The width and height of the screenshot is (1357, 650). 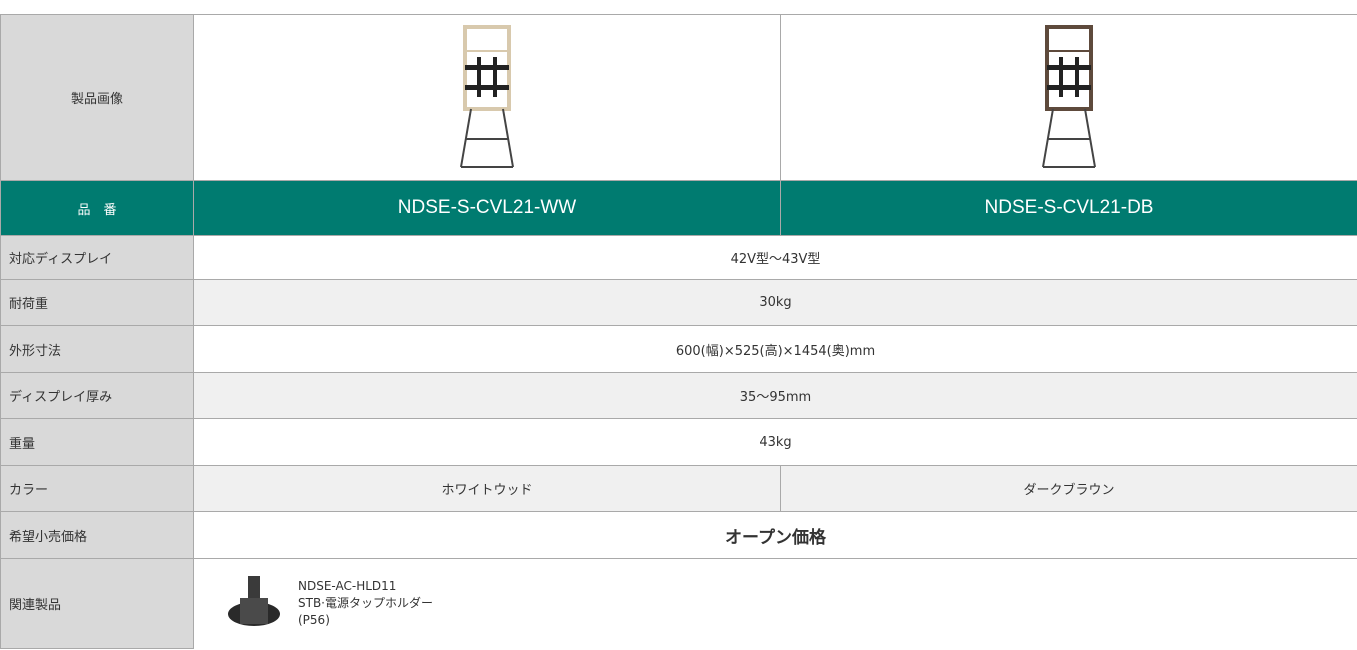 I want to click on model-row: 品 番 NDSE-S-CVL21-WW NDSE-S-CVL21-DB, so click(x=678, y=208).